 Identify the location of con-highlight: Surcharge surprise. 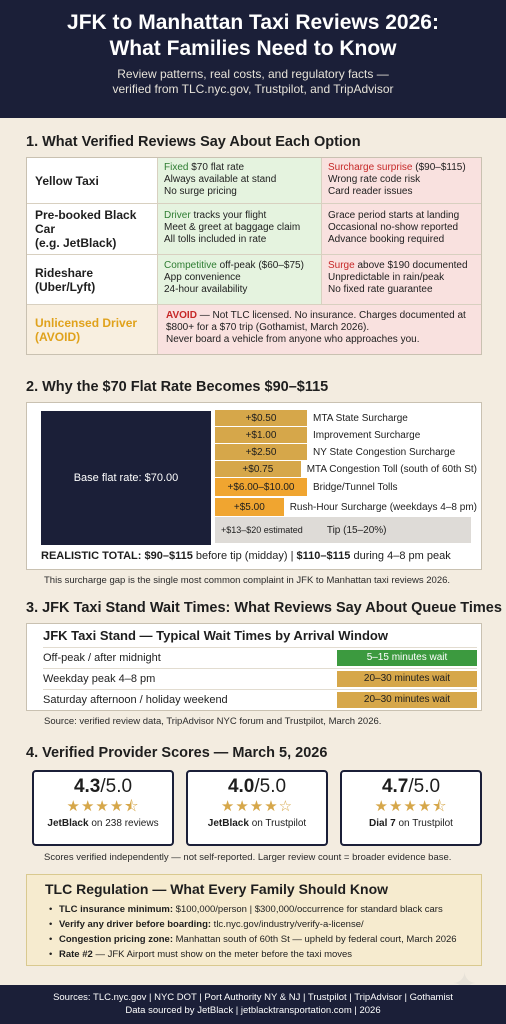
(370, 167).